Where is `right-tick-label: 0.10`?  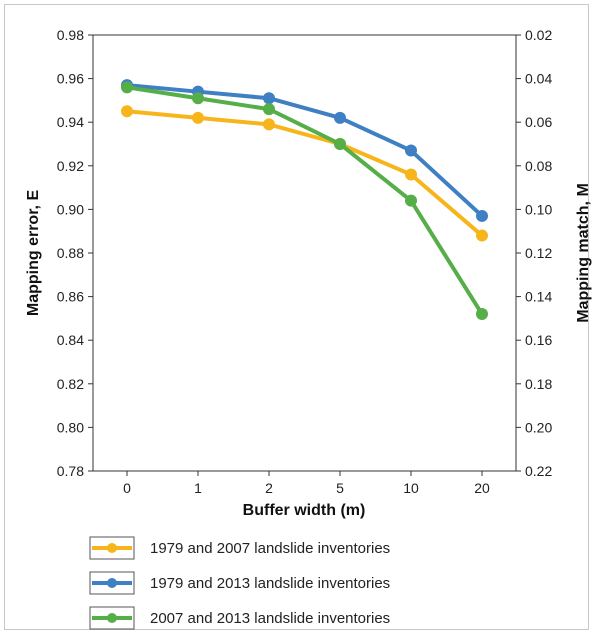
right-tick-label: 0.10 is located at coordinates (538, 209).